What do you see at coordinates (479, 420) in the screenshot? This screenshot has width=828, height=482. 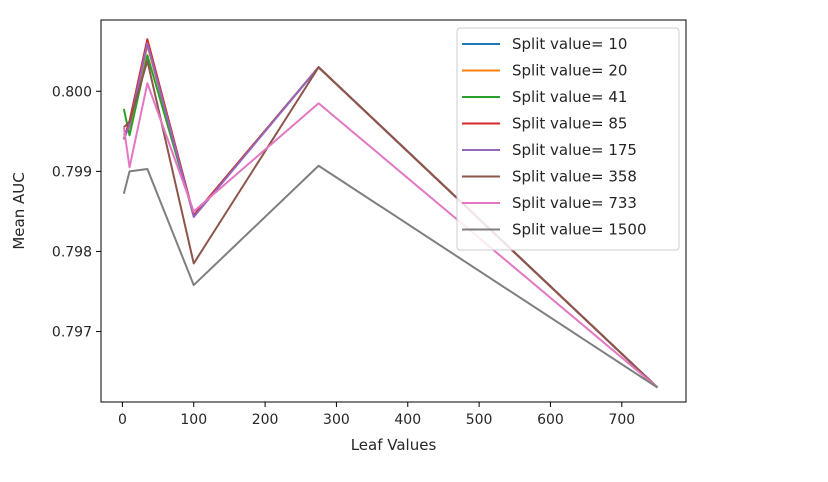 I see `x-tick-label: 500` at bounding box center [479, 420].